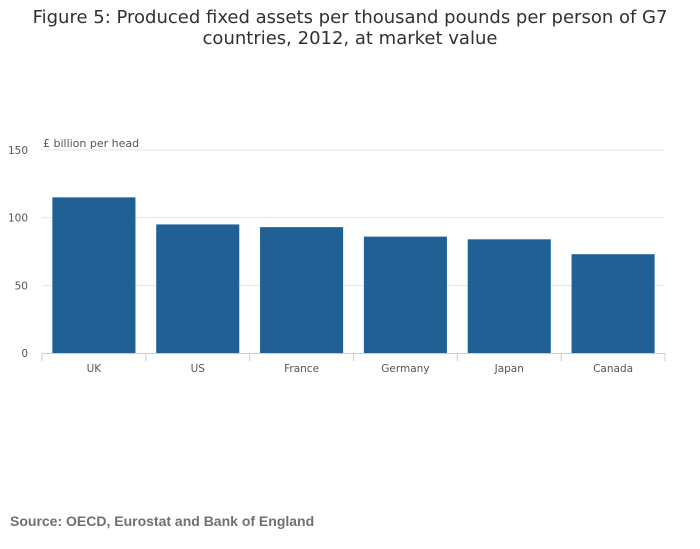 This screenshot has height=549, width=700. What do you see at coordinates (91, 143) in the screenshot?
I see `y-axis-unit-label: £ billion per head` at bounding box center [91, 143].